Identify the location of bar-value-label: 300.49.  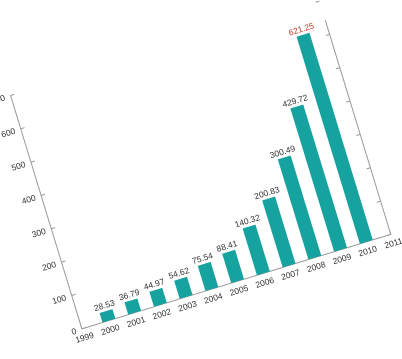
(283, 151).